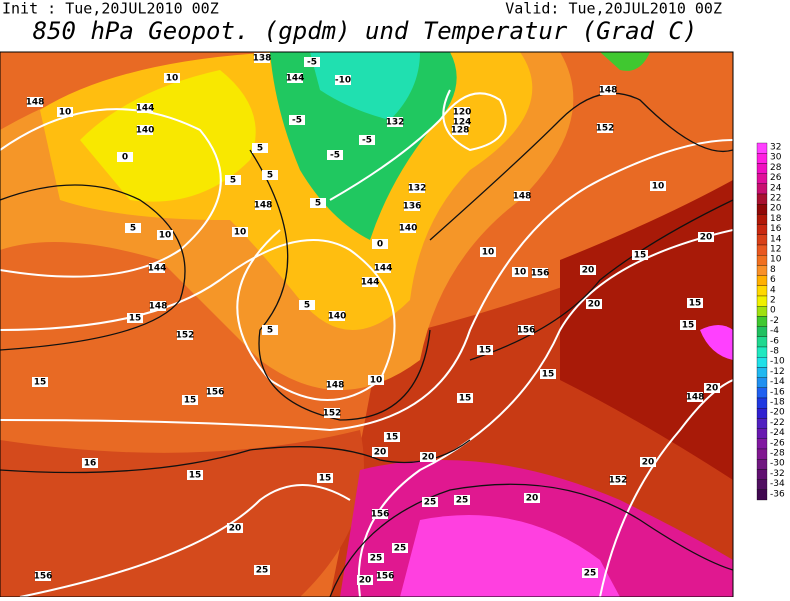  What do you see at coordinates (395, 123) in the screenshot?
I see `contour-label: 132` at bounding box center [395, 123].